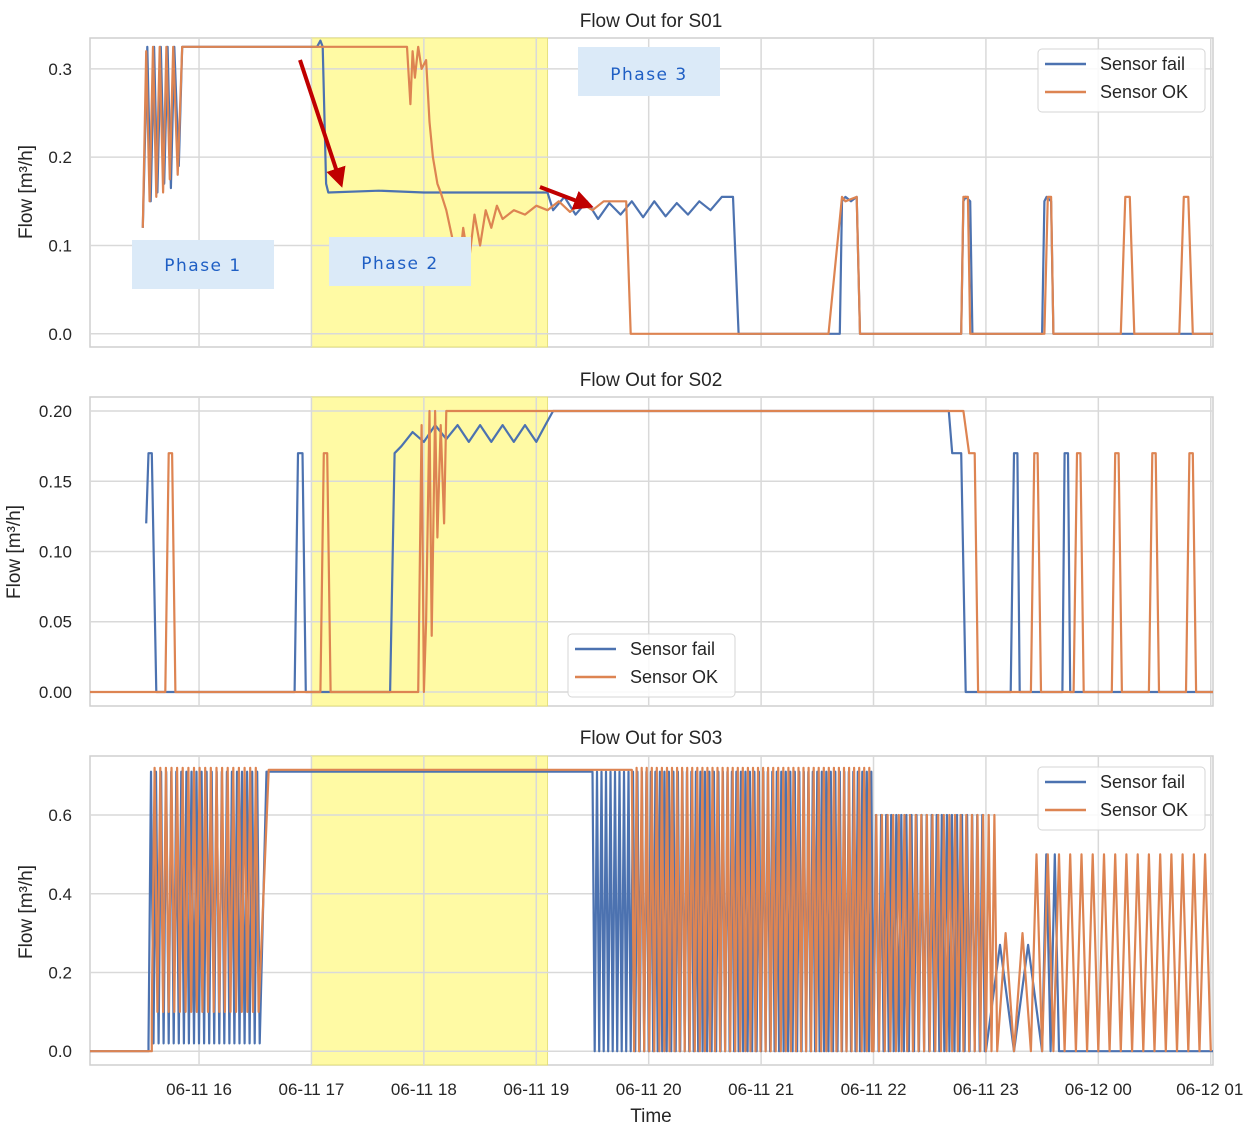  I want to click on panel-1-legend-label-0: Sensor fail, so click(672, 649).